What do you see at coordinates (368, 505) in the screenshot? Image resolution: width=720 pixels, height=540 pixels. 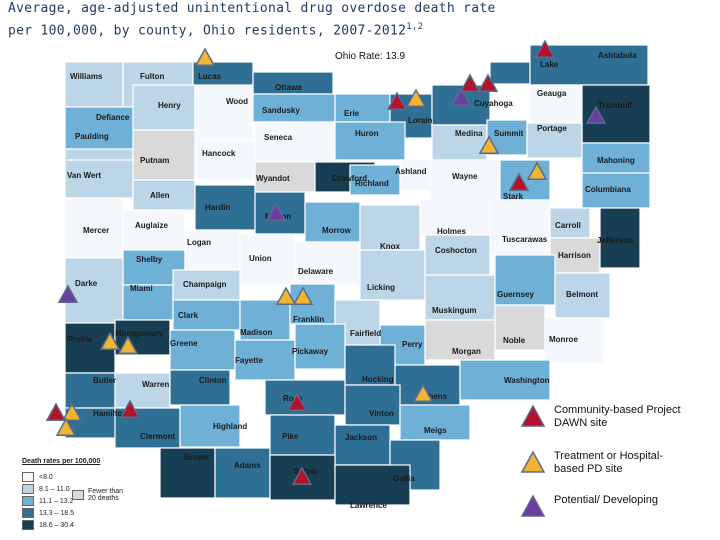 I see `county-label-lawrence: Lawrence` at bounding box center [368, 505].